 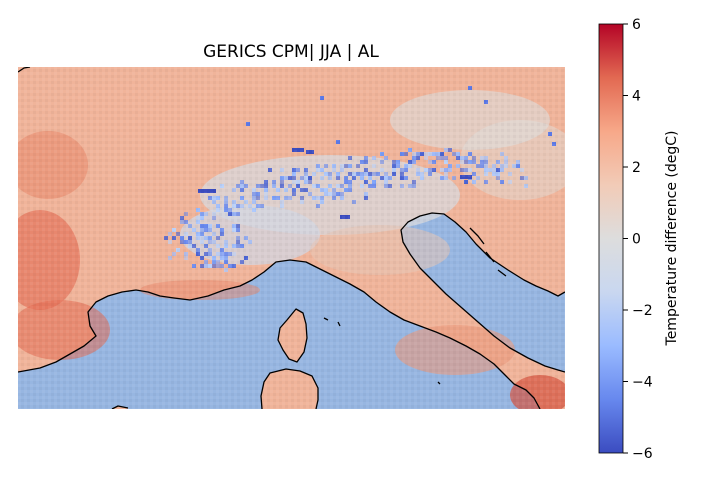 What do you see at coordinates (291, 52) in the screenshot?
I see `map-title: GERICS CPM| JJA | AL` at bounding box center [291, 52].